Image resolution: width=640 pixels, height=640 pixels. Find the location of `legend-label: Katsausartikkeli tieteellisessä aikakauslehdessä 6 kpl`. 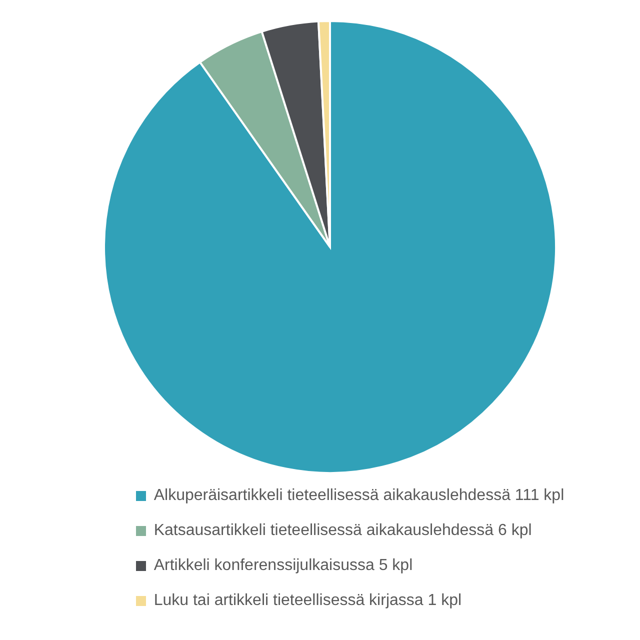

legend-label: Katsausartikkeli tieteellisessä aikakauslehdessä 6 kpl is located at coordinates (343, 531).